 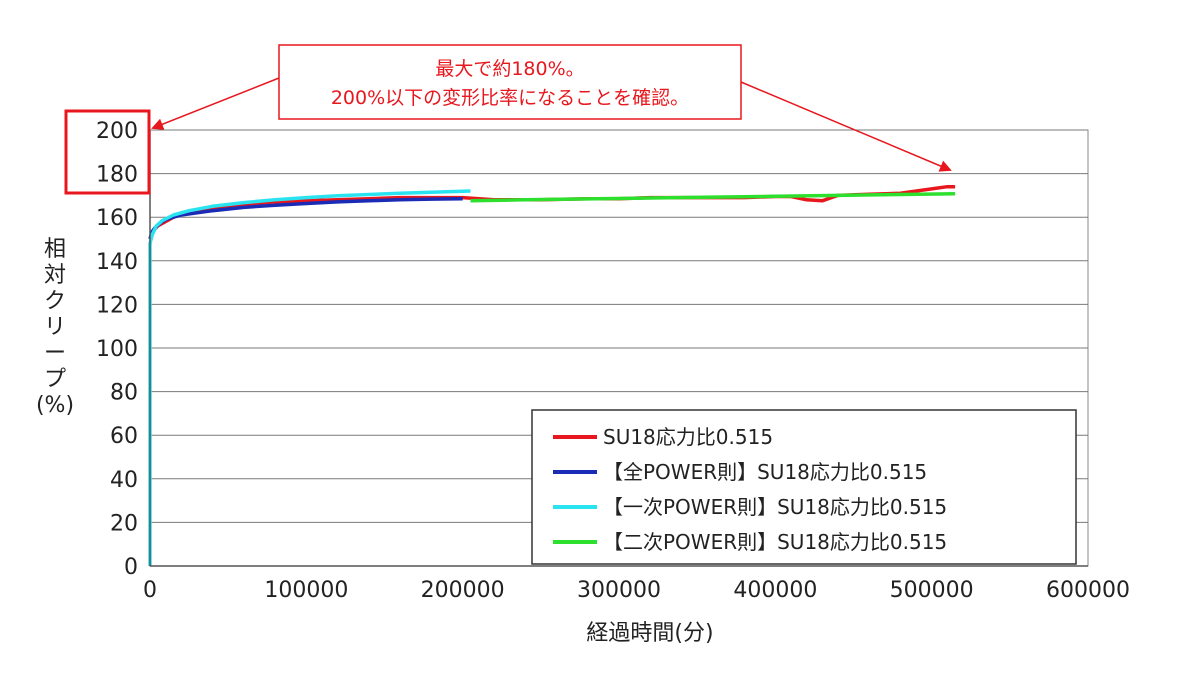 What do you see at coordinates (649, 633) in the screenshot?
I see `x-axis-title: 経過時間(分)` at bounding box center [649, 633].